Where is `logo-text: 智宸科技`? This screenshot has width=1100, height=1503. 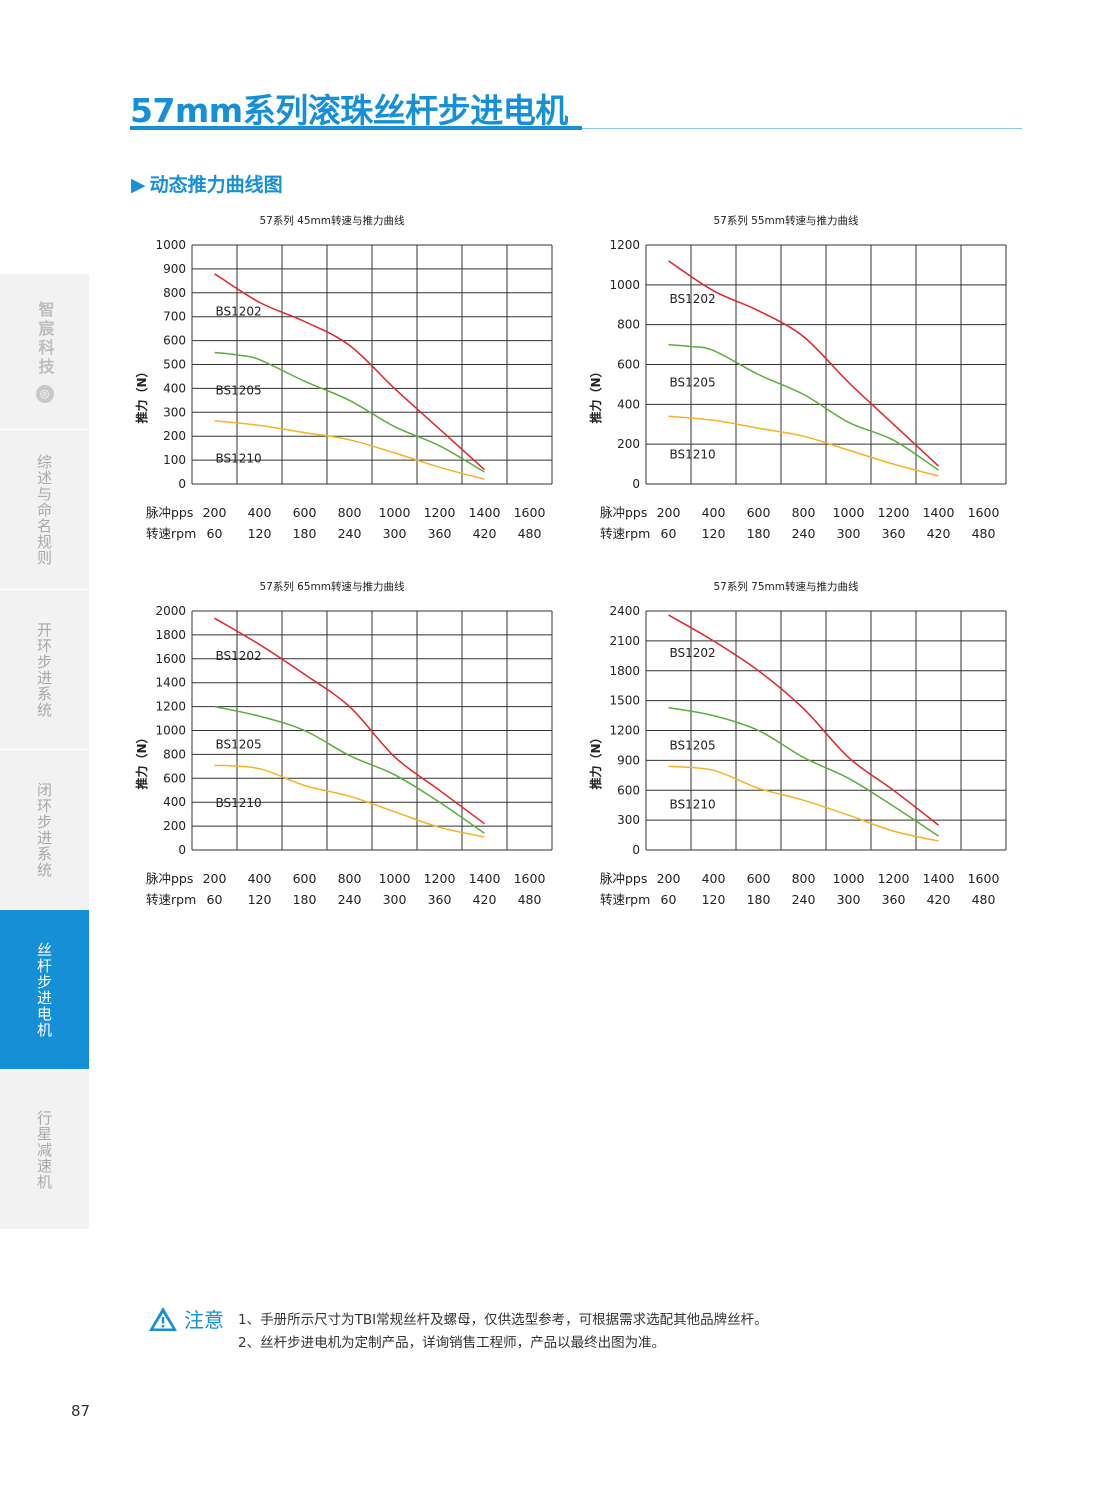 logo-text: 智宸科技 is located at coordinates (45, 338).